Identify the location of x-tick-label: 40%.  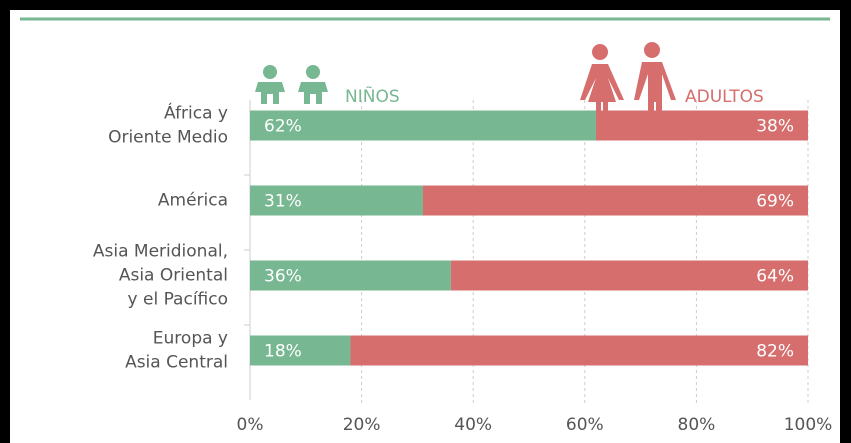
(473, 425).